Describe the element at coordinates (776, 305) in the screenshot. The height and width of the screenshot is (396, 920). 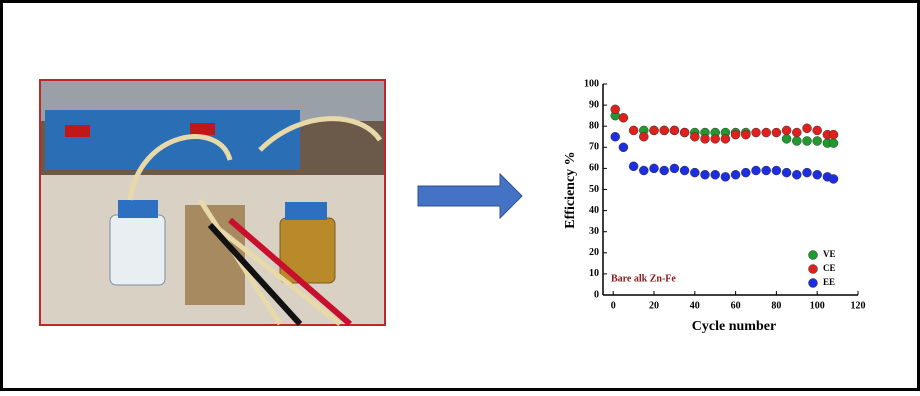
I see `x-tick-label: 80` at that location.